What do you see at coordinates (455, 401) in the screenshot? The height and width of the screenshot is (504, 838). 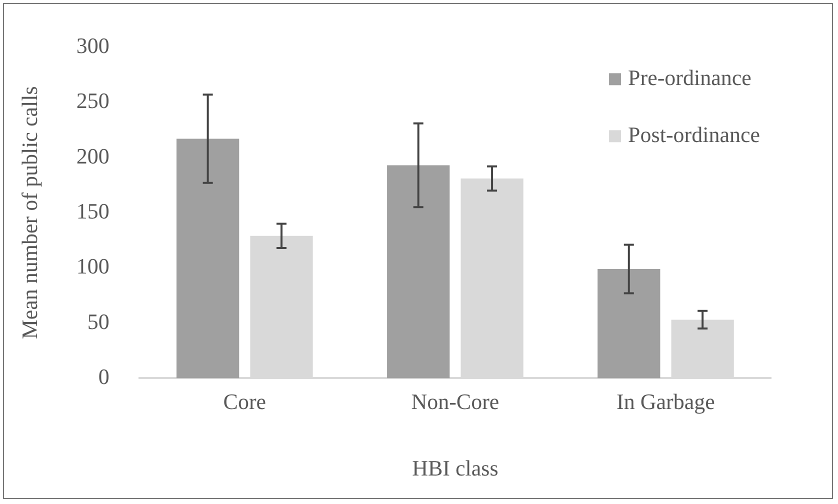 I see `x-tick-label: Non-Core` at bounding box center [455, 401].